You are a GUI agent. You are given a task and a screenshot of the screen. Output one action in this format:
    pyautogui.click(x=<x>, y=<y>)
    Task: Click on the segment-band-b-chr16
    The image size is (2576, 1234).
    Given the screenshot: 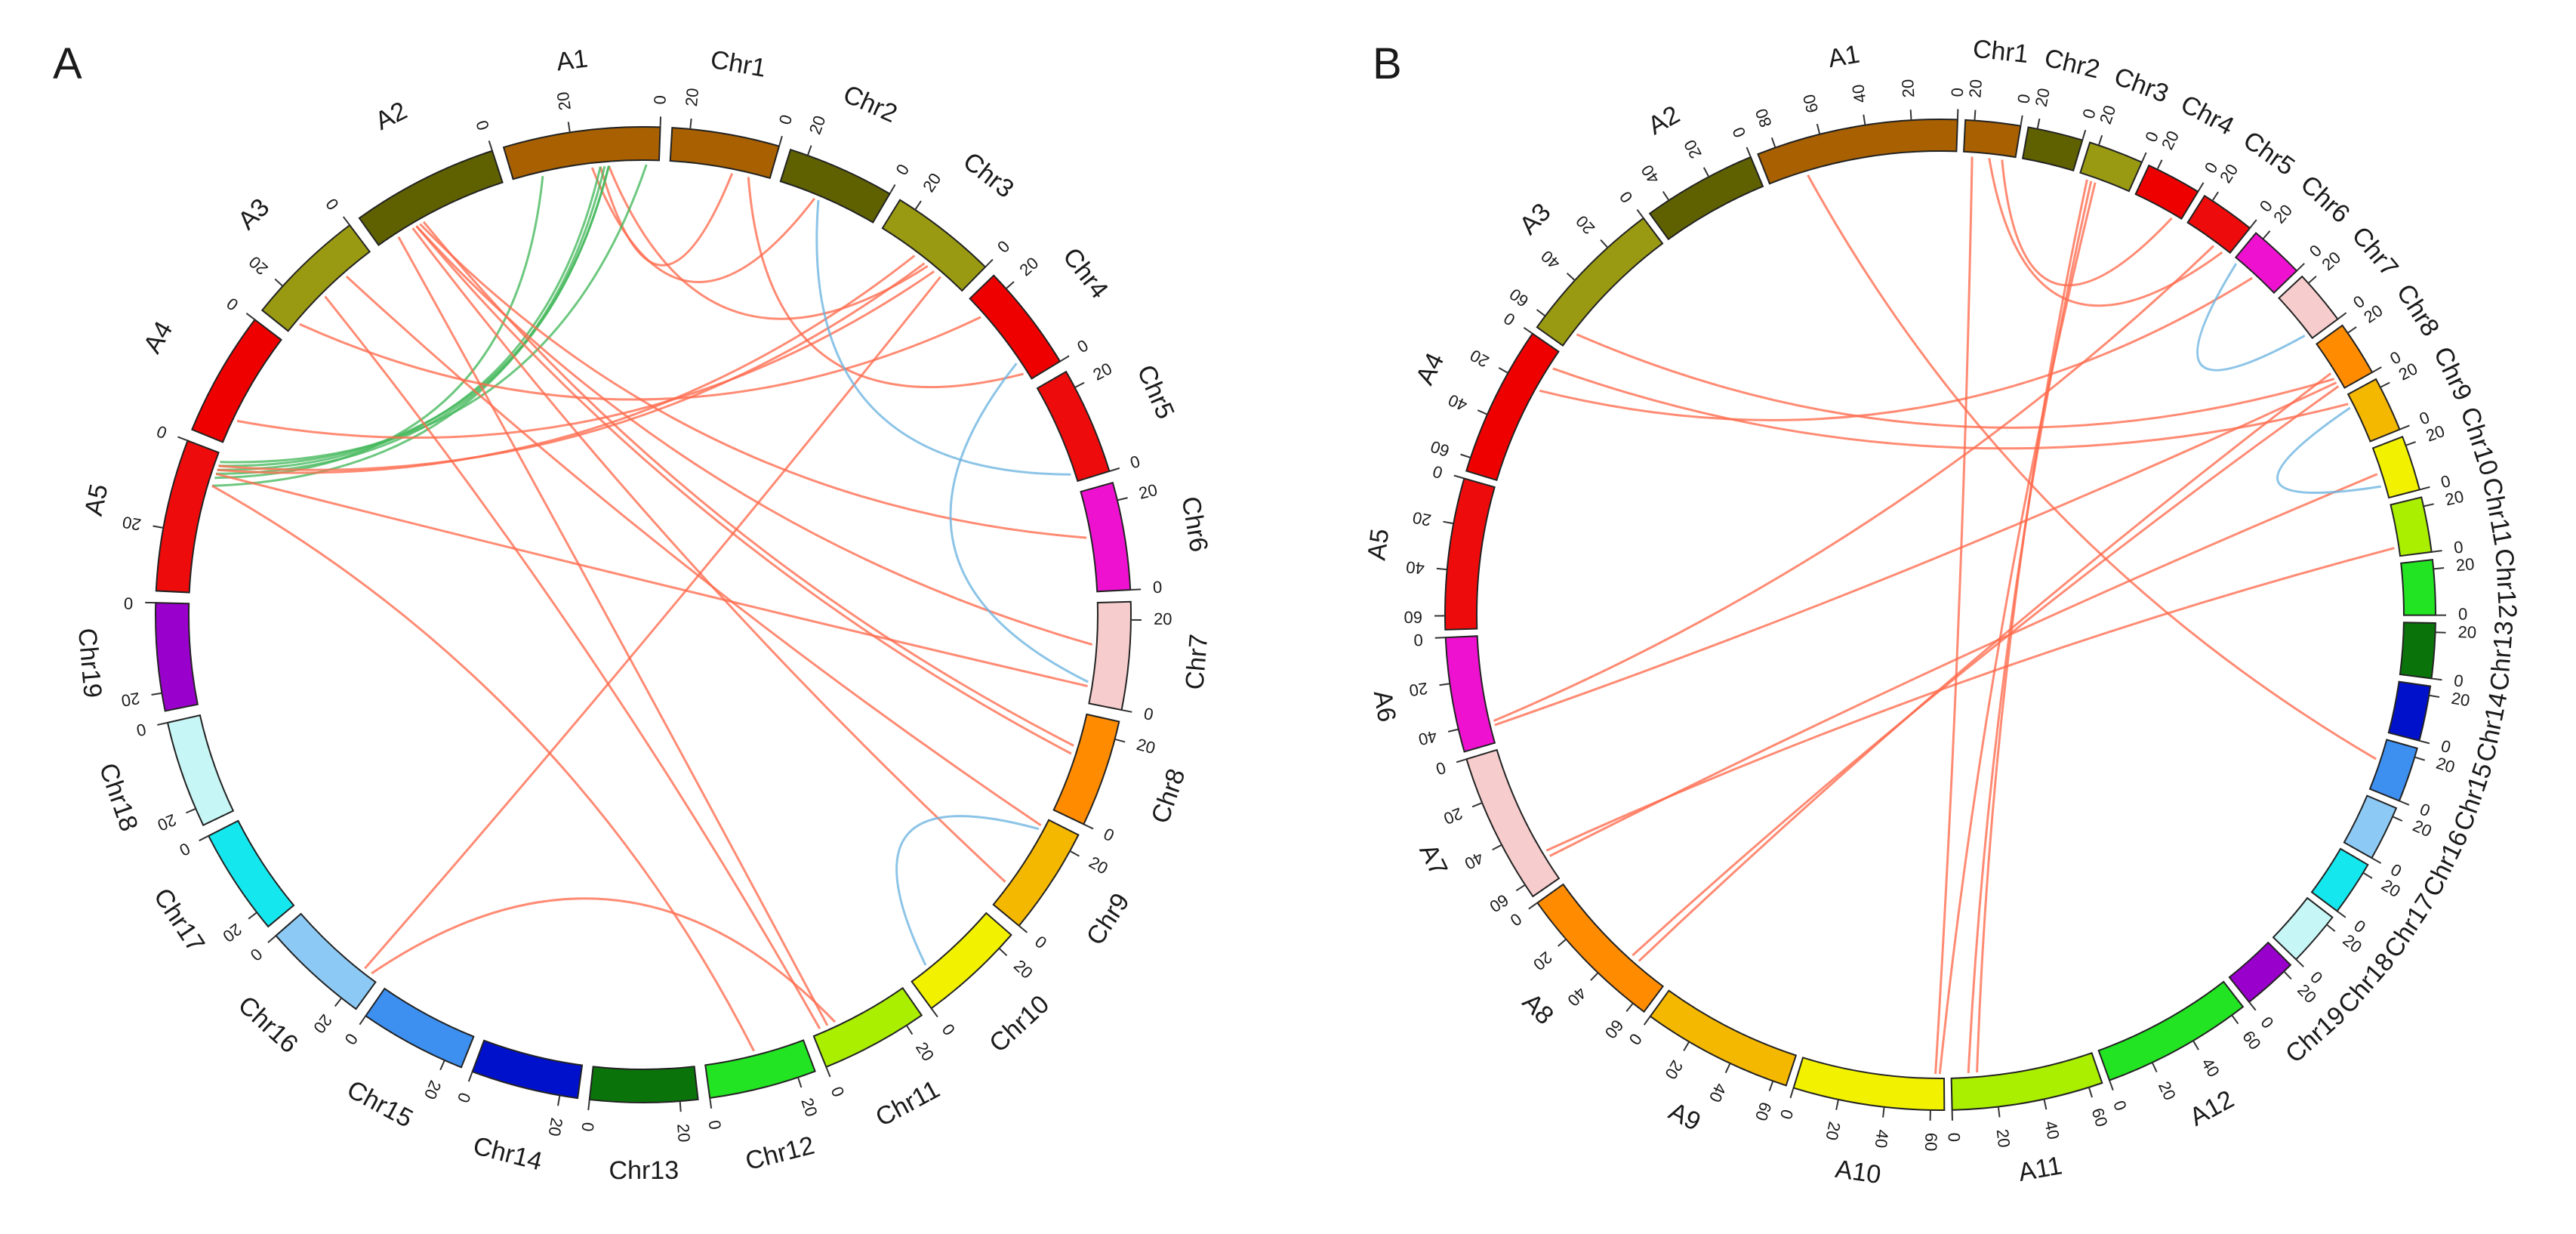 What is the action you would take?
    pyautogui.click(x=2370, y=826)
    